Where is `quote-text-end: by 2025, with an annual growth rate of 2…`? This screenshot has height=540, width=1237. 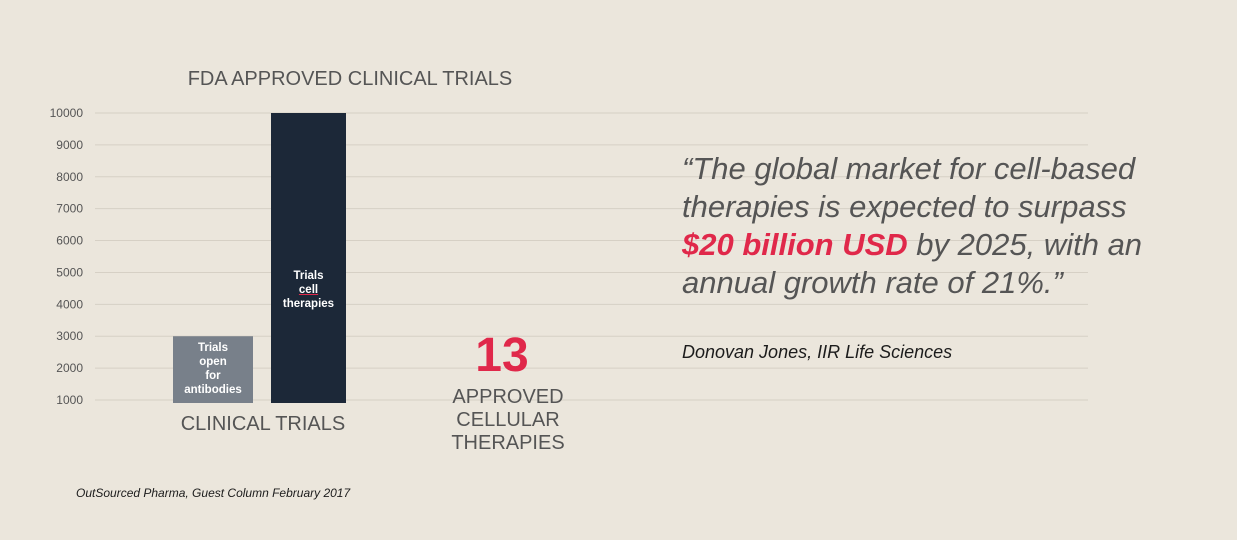 quote-text-end: by 2025, with an annual growth rate of 2… is located at coordinates (912, 263).